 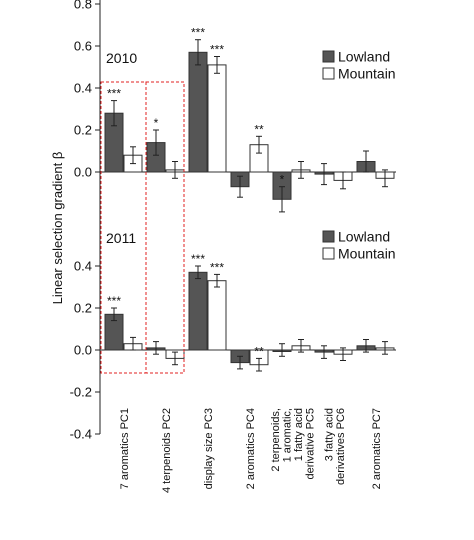 I want to click on y-tick-label: -0.4, so click(x=81, y=434).